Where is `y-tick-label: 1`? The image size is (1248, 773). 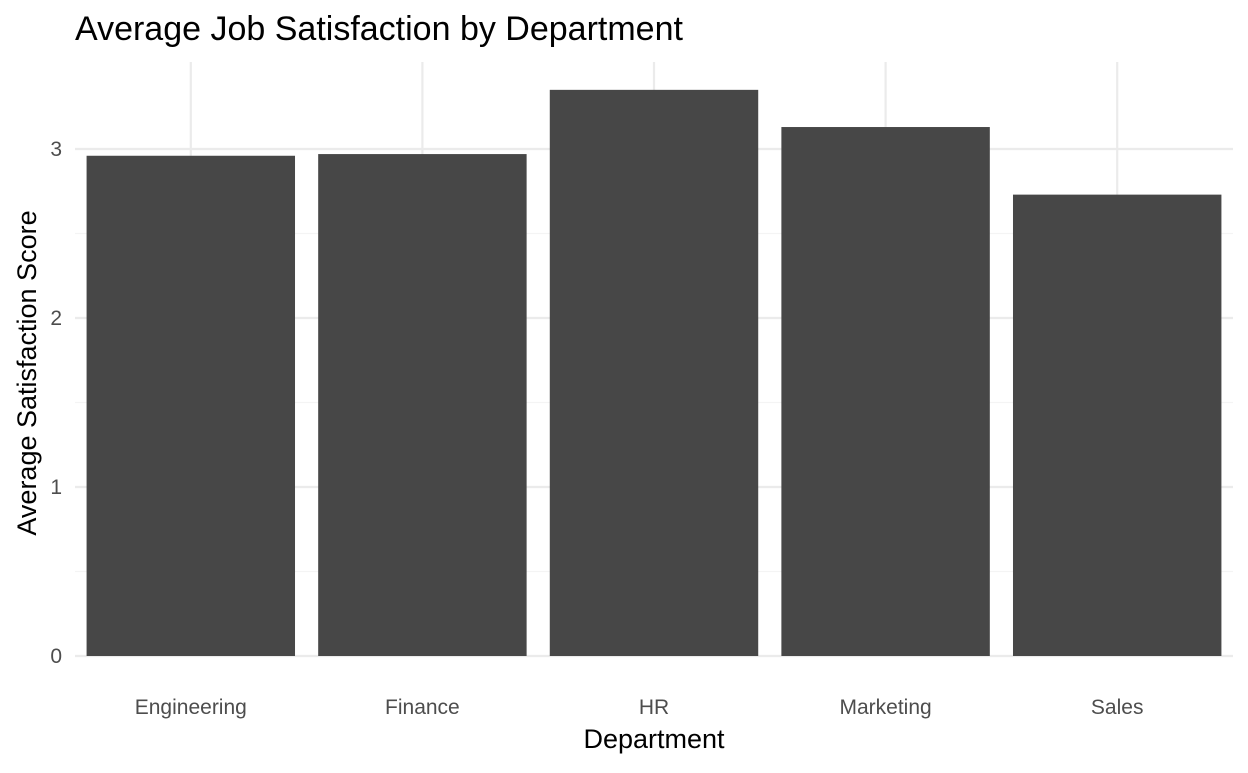
y-tick-label: 1 is located at coordinates (56, 487).